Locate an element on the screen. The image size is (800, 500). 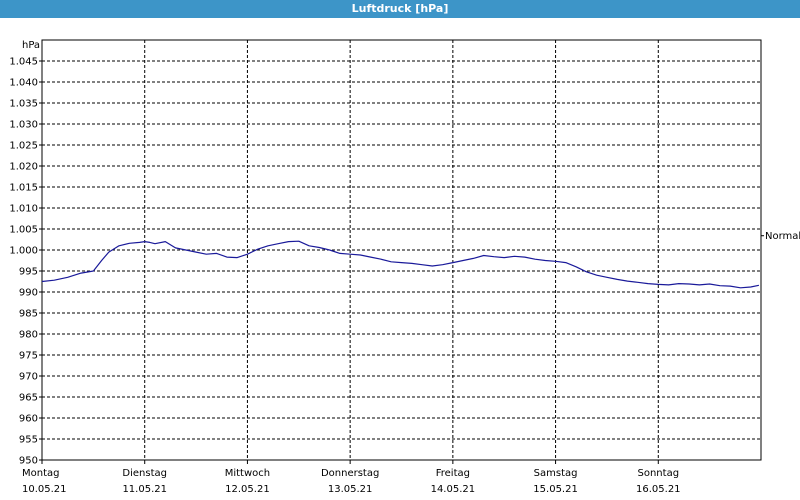
y-tick-label: 1.025 is located at coordinates (23, 146).